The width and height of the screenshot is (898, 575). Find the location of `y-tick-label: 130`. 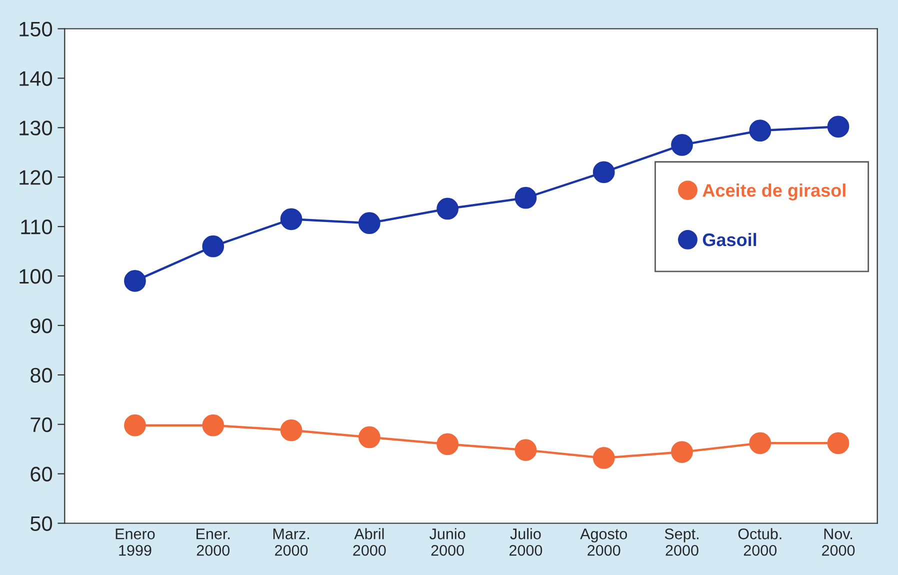

y-tick-label: 130 is located at coordinates (36, 128).